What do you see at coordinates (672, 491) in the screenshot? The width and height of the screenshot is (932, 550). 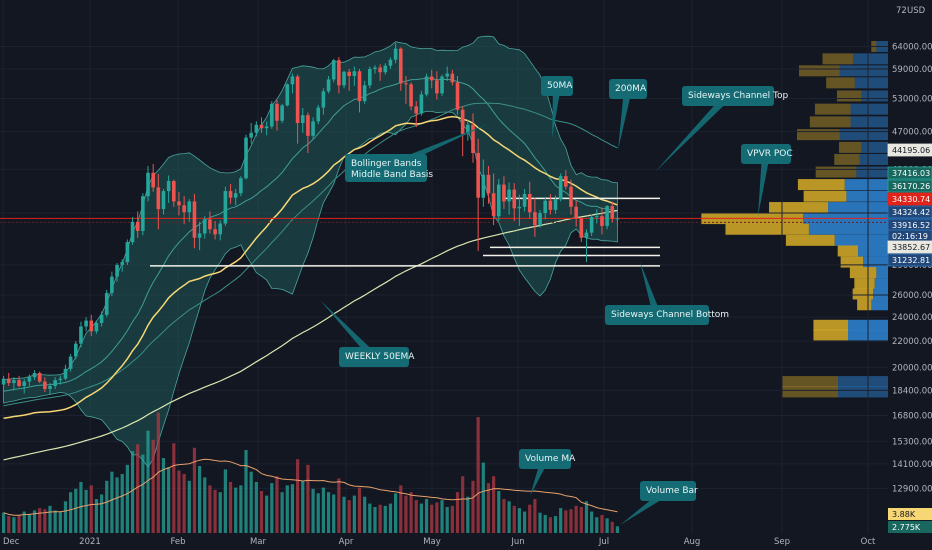 I see `callout-text: Volume Bar` at bounding box center [672, 491].